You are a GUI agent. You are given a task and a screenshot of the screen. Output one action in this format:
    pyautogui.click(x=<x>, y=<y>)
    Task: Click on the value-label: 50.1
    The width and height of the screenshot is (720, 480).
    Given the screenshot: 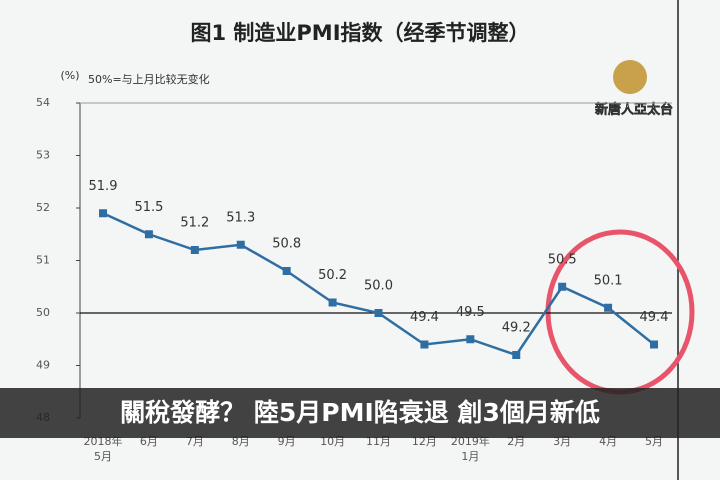 What is the action you would take?
    pyautogui.click(x=608, y=280)
    